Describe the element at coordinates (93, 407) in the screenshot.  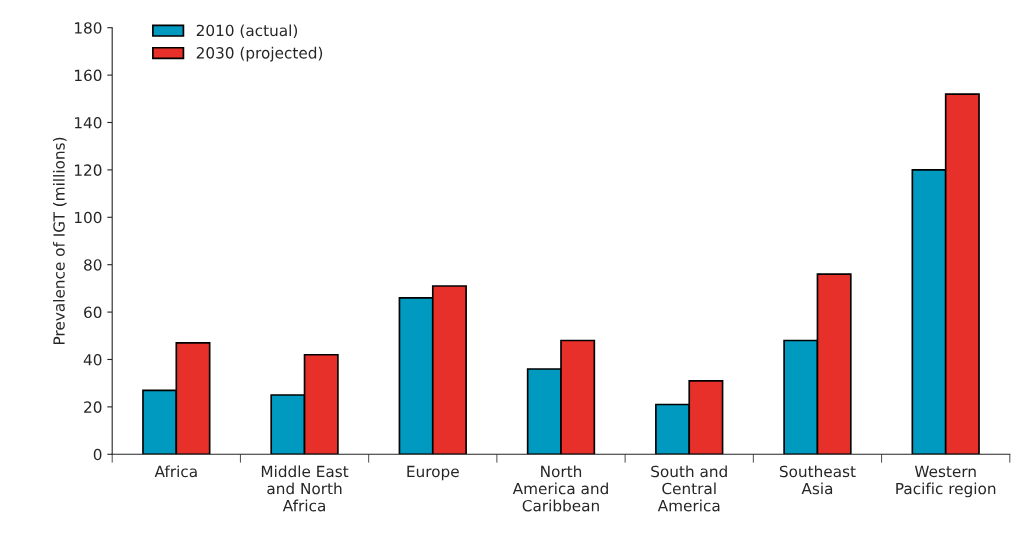
I see `y-tick-label: 20` at that location.